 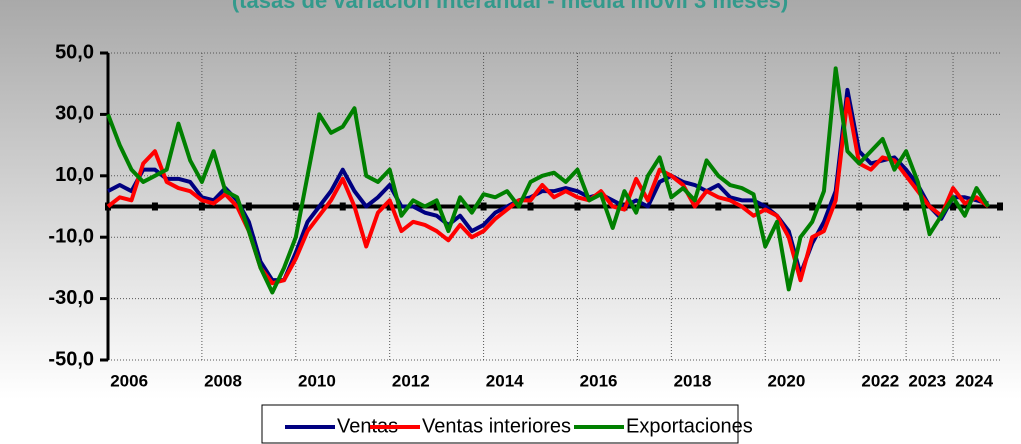 What do you see at coordinates (693, 380) in the screenshot?
I see `x-tick-label: 2018` at bounding box center [693, 380].